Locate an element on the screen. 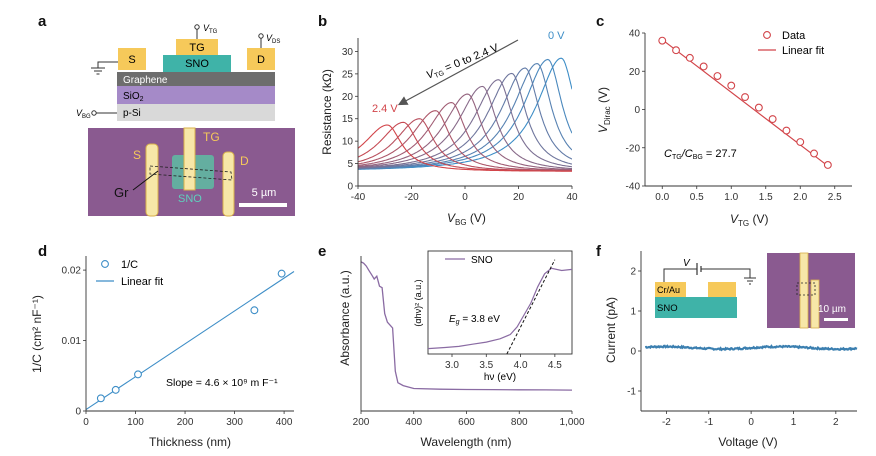 The width and height of the screenshot is (876, 456). e-inset-xlabel: hν (eV) is located at coordinates (500, 377).